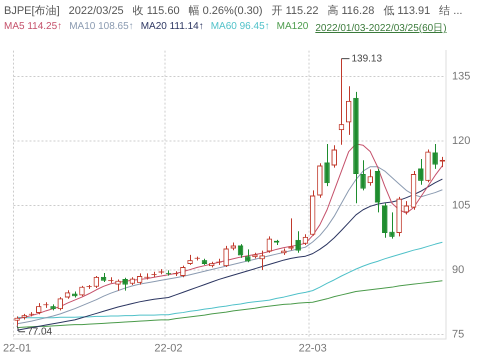  What do you see at coordinates (17, 348) in the screenshot?
I see `x-tick-label: 22-01` at bounding box center [17, 348].